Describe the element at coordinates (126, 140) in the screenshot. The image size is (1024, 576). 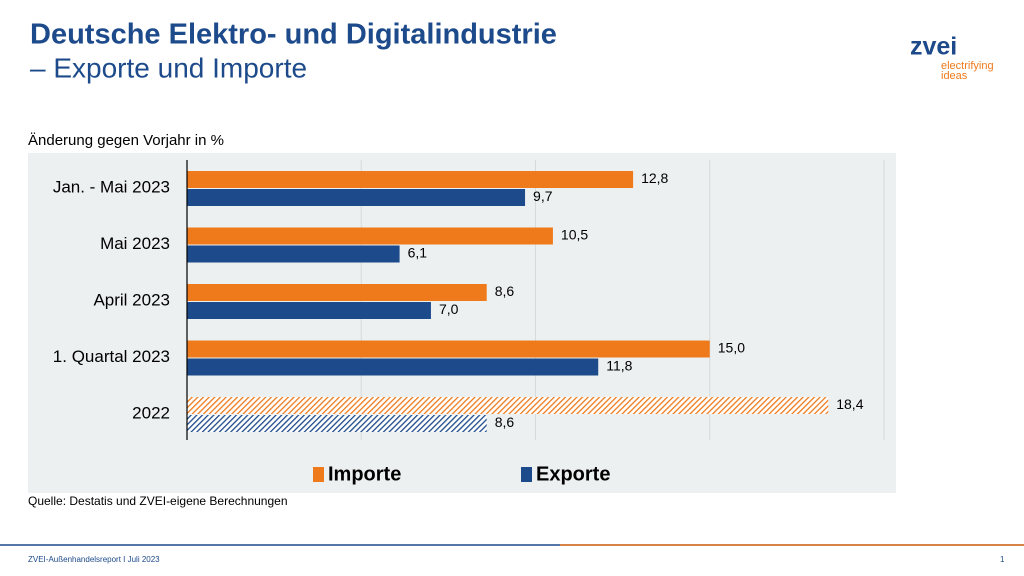
I see `axis-label: Änderung gegen Vorjahr in %` at that location.